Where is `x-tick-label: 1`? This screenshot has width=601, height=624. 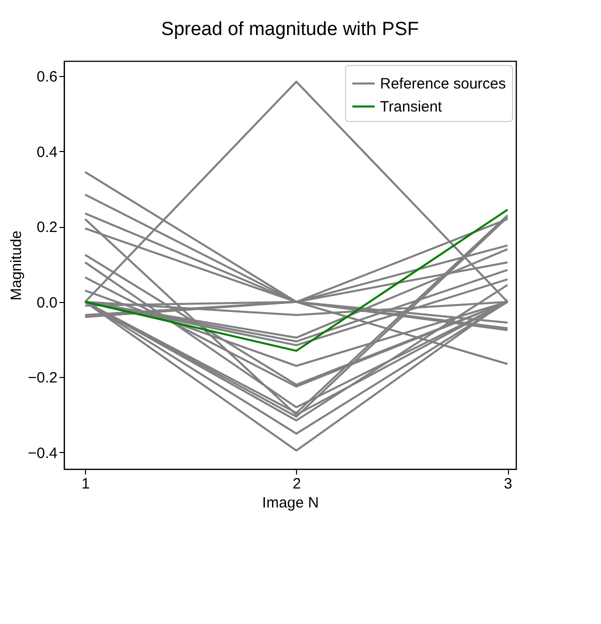
x-tick-label: 1 is located at coordinates (85, 484).